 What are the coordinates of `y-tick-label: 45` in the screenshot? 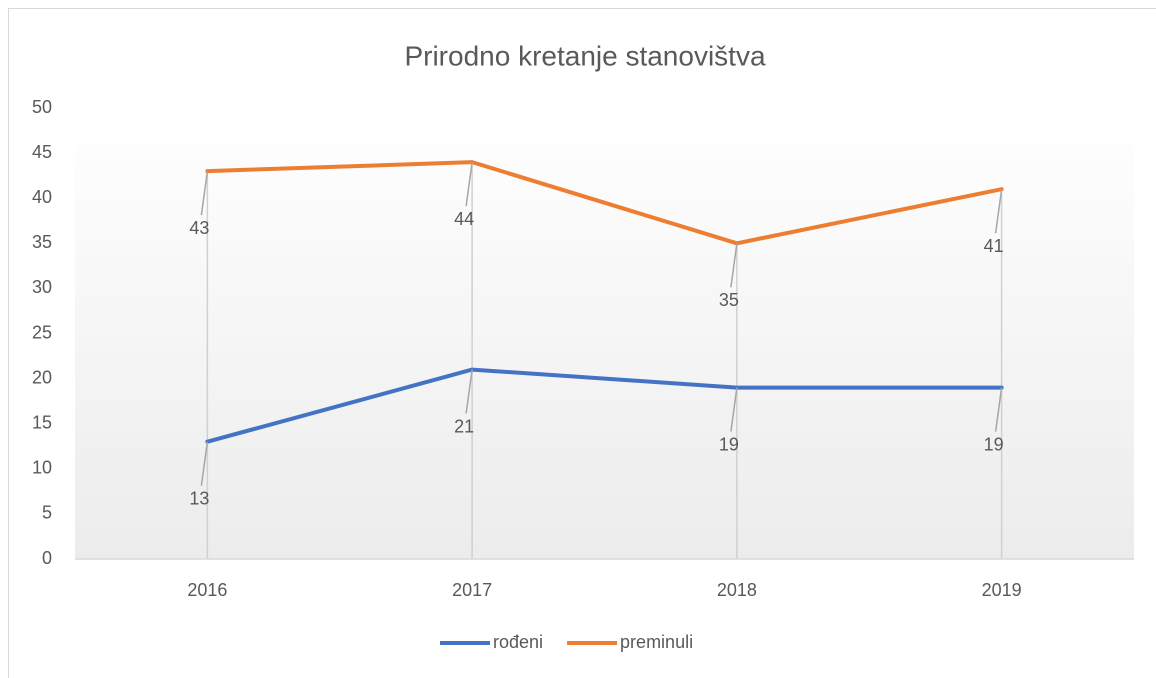 It's located at (42, 152).